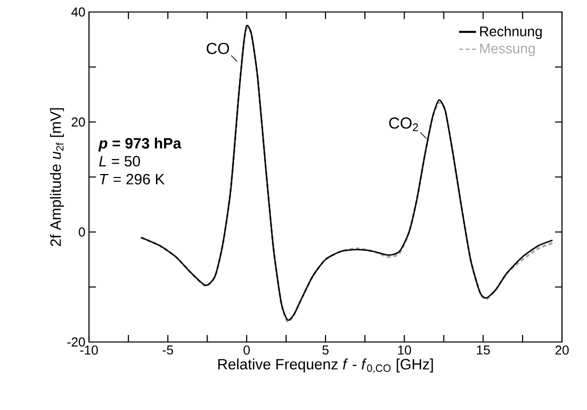  I want to click on x-tick-label: 15, so click(483, 350).